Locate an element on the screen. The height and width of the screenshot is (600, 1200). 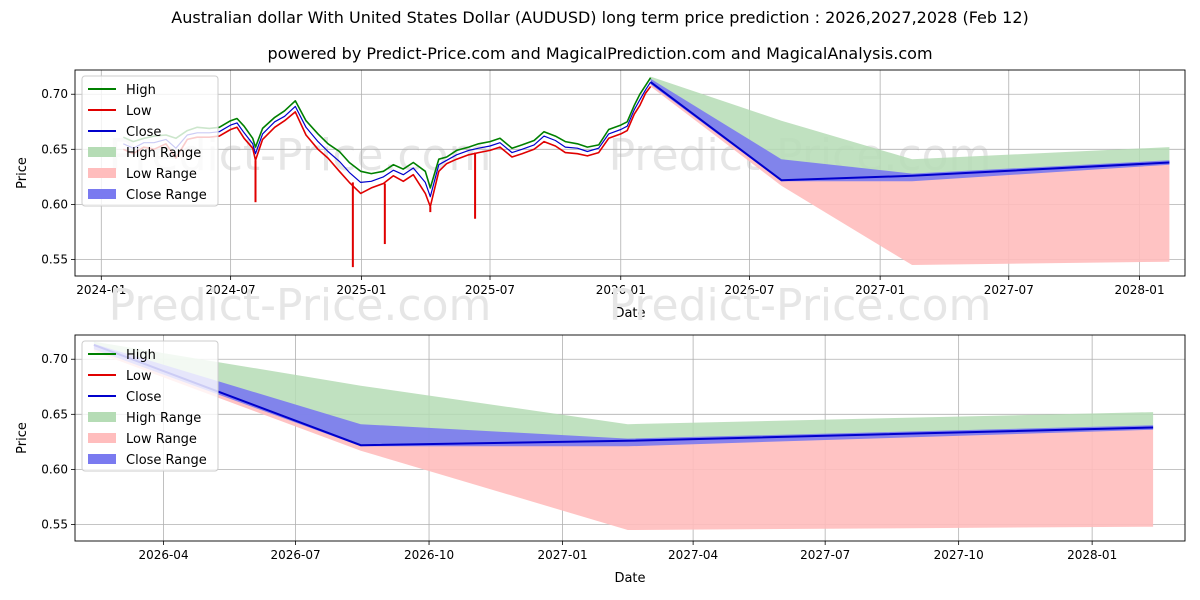
forecast-close-line is located at coordinates (910, 131).